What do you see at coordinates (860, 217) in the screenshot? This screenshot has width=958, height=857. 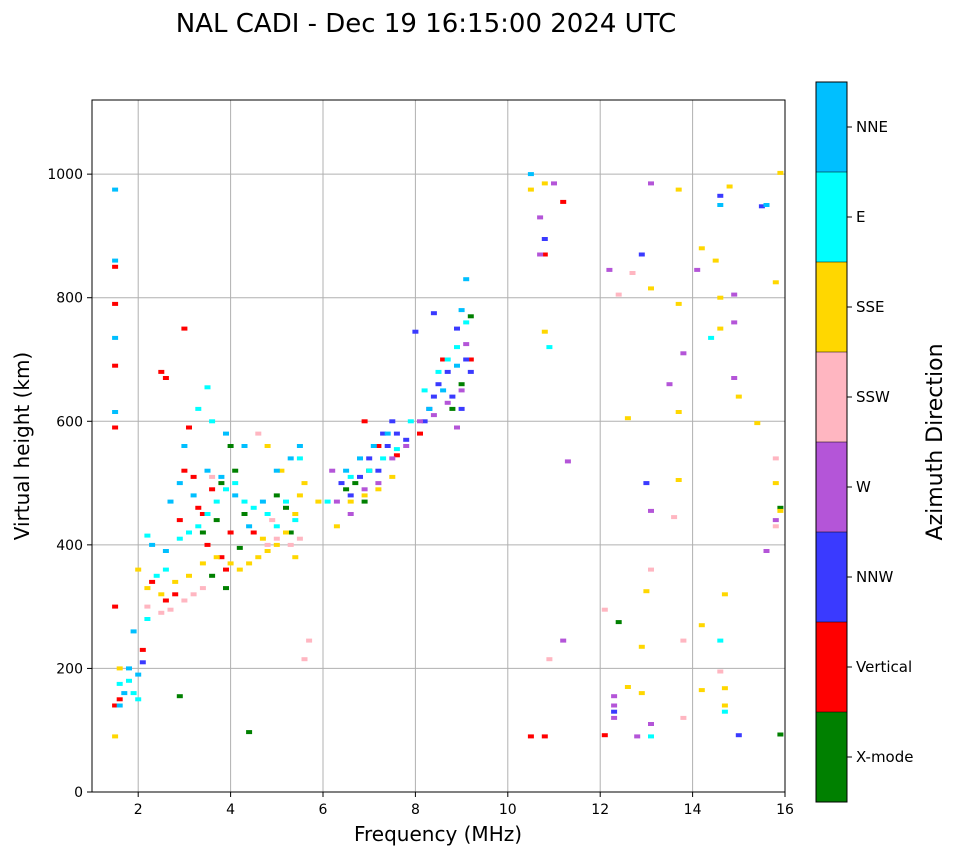 I see `colorbar-label: E` at bounding box center [860, 217].